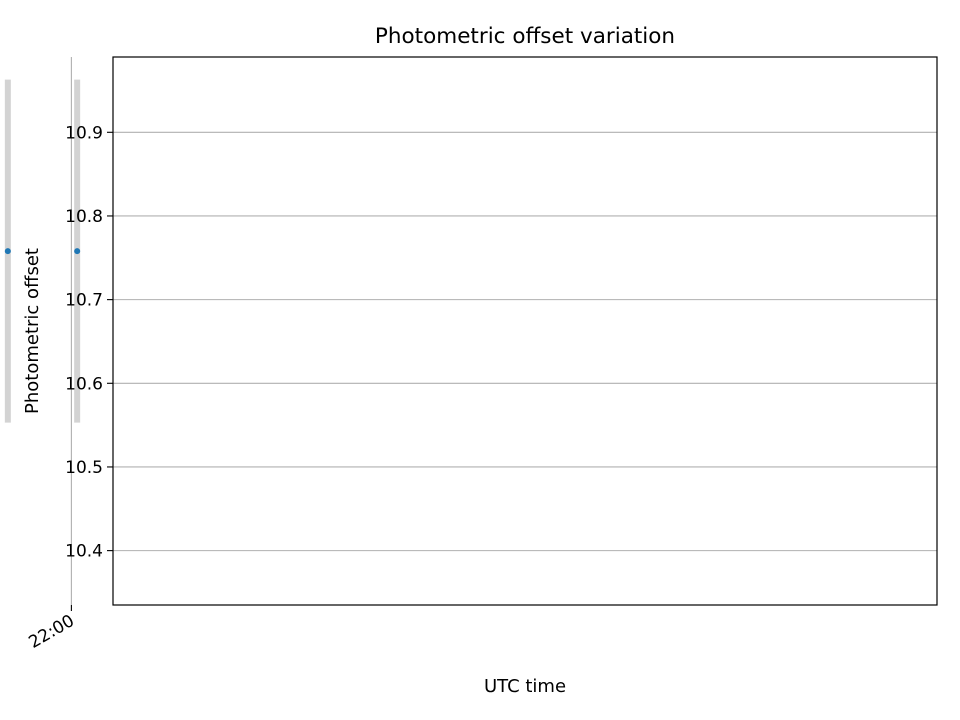 Image resolution: width=960 pixels, height=720 pixels. Describe the element at coordinates (84, 301) in the screenshot. I see `y-tick-label: 10.7` at that location.